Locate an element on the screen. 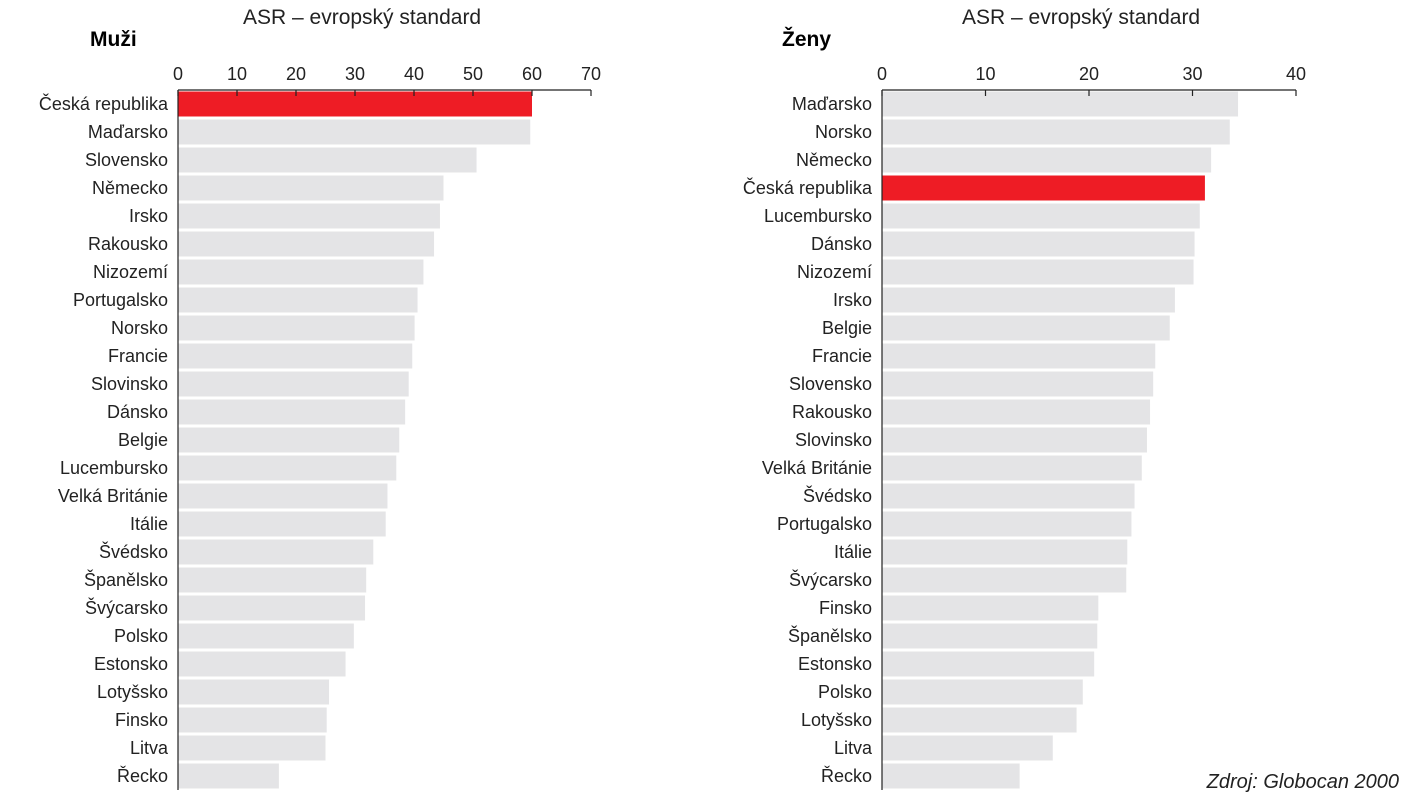 This screenshot has width=1409, height=800. chart-title-women: Ženy is located at coordinates (807, 39).